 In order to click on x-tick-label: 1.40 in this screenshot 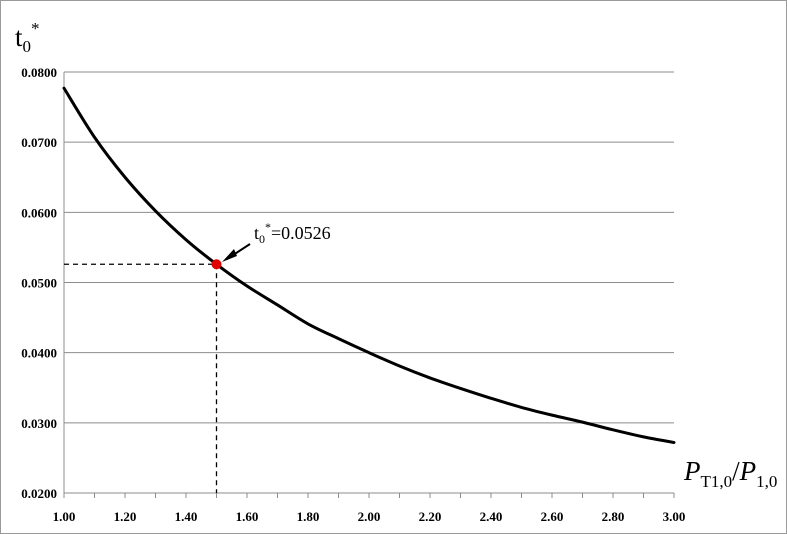, I will do `click(186, 516)`.